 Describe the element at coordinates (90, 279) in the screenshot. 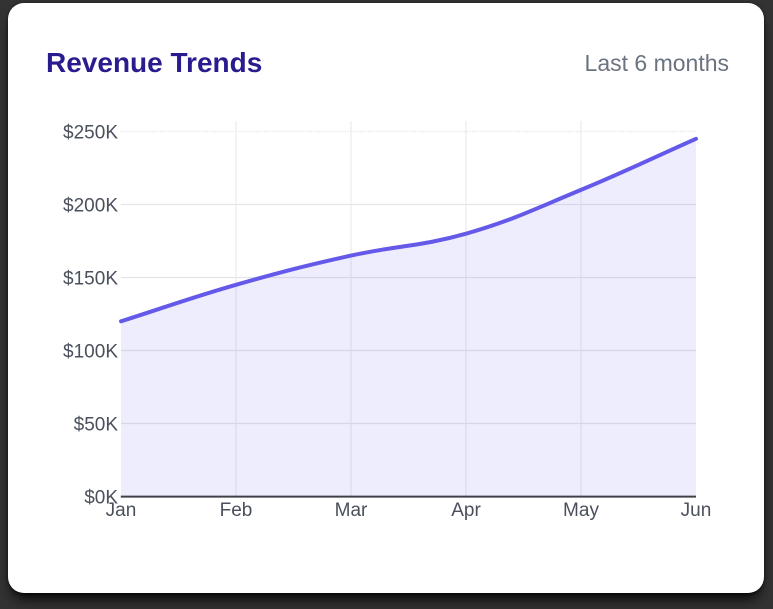

I see `svg-text: $150K` at that location.